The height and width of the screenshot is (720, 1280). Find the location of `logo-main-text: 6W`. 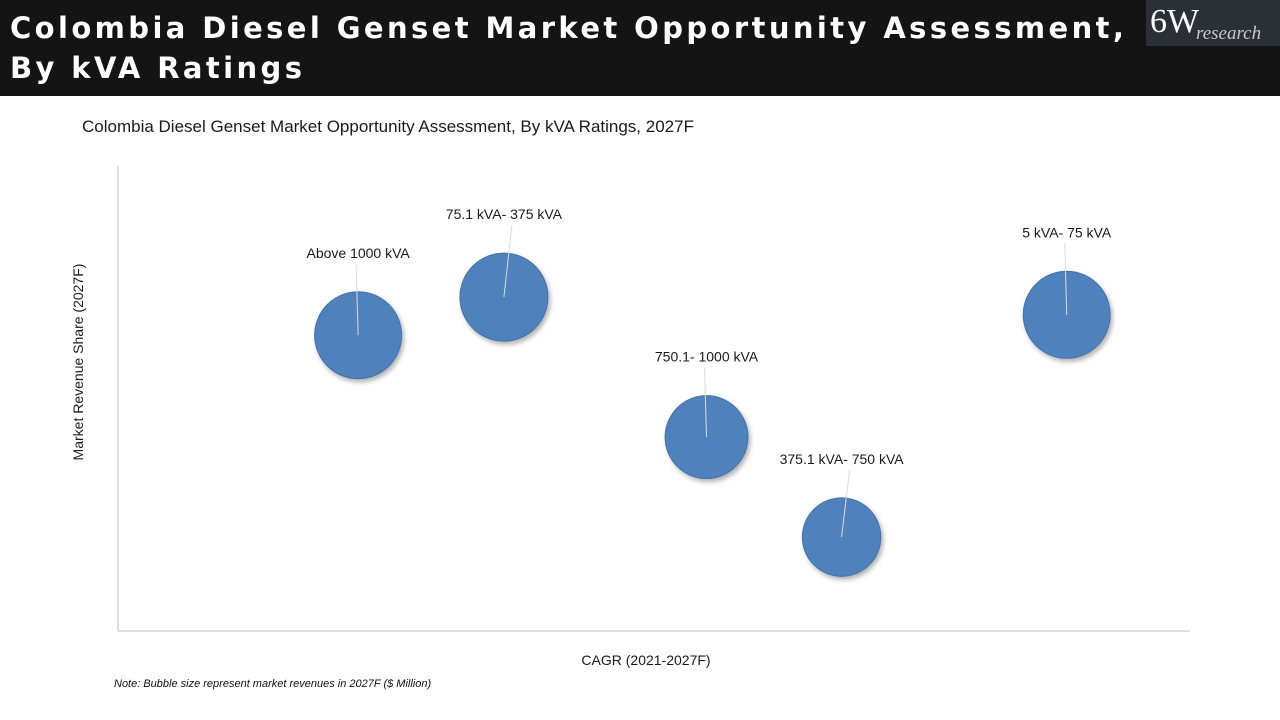

logo-main-text: 6W is located at coordinates (1175, 21).